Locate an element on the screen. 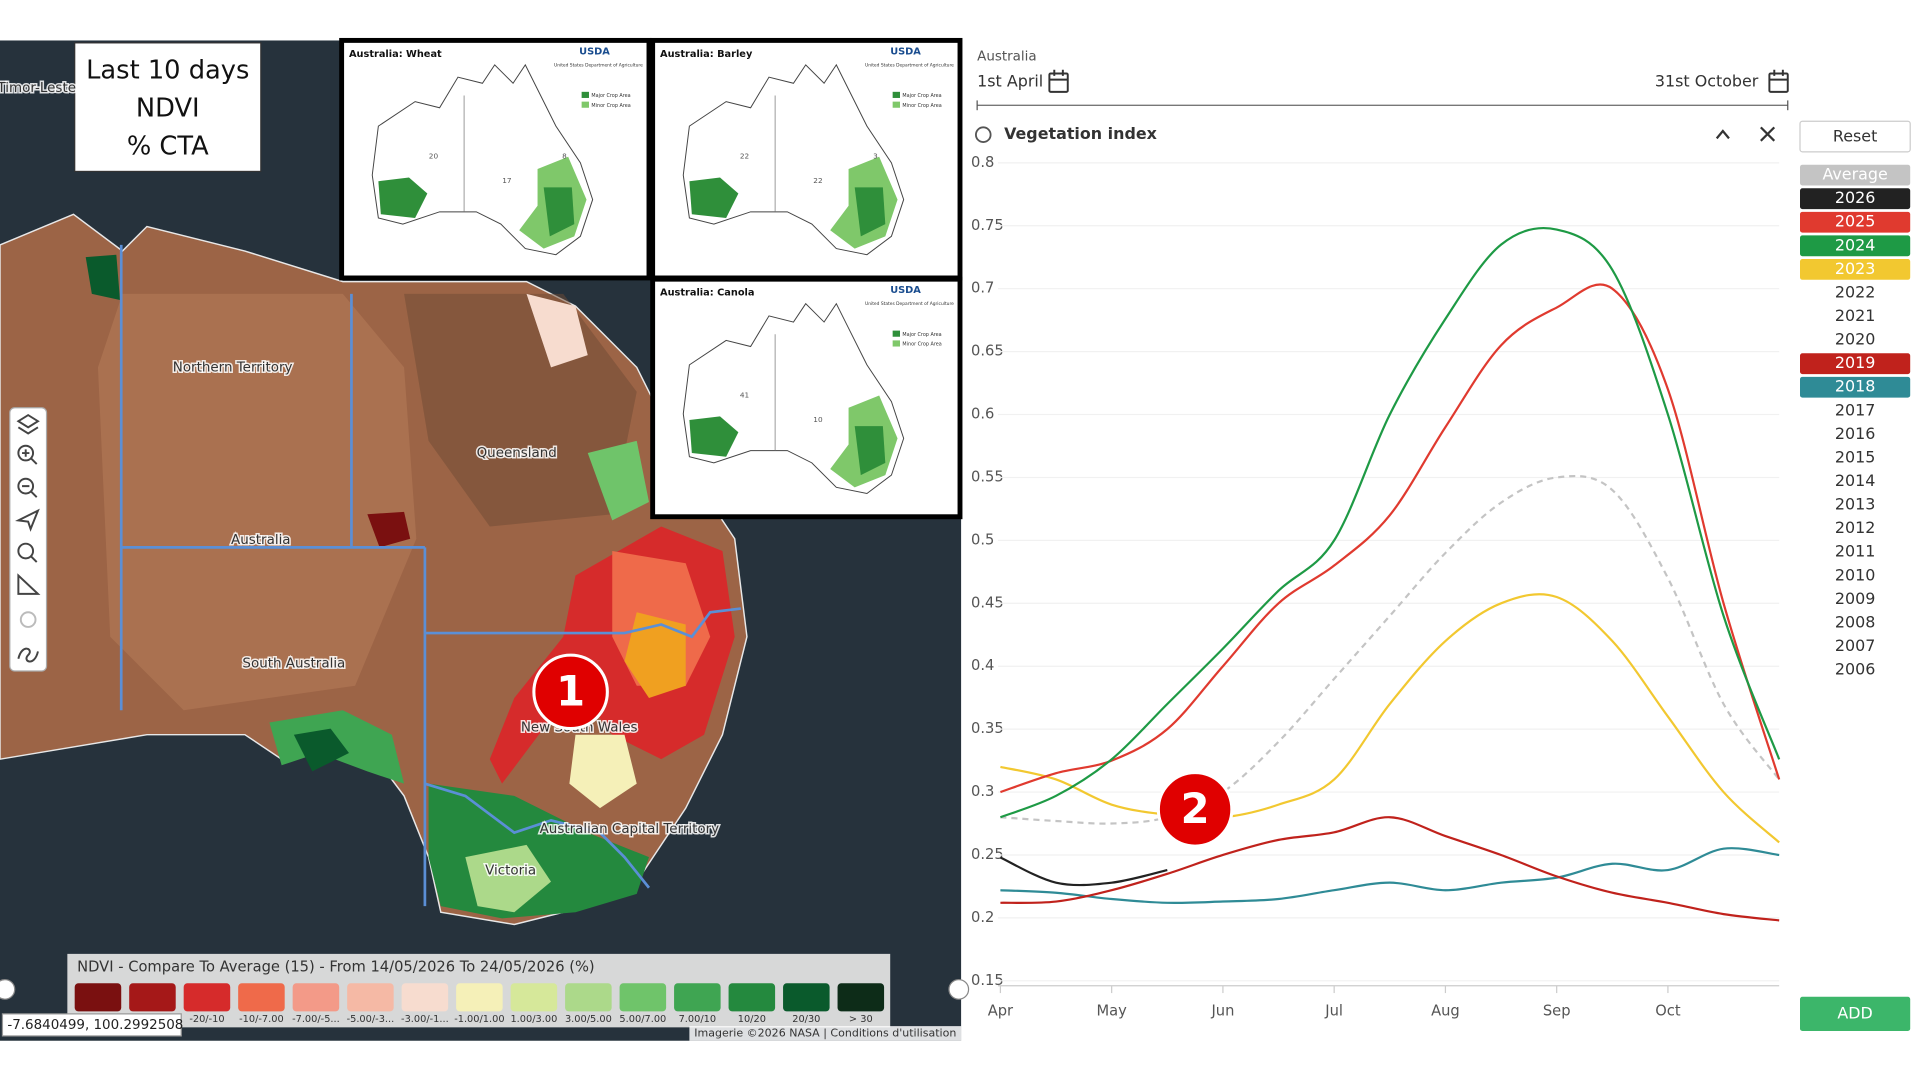 The image size is (1920, 1080). y-tick-label: 0.3 is located at coordinates (982, 791).